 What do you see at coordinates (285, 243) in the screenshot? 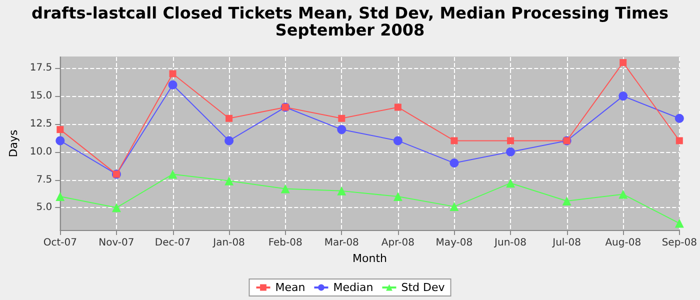
I see `x-tick-label: Feb-08` at bounding box center [285, 243].